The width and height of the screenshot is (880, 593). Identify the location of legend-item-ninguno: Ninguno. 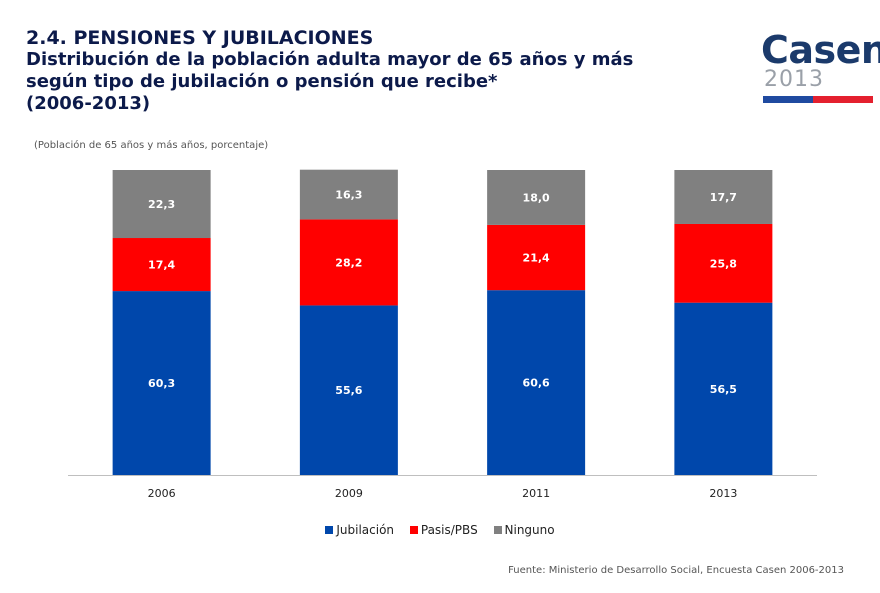
(524, 530).